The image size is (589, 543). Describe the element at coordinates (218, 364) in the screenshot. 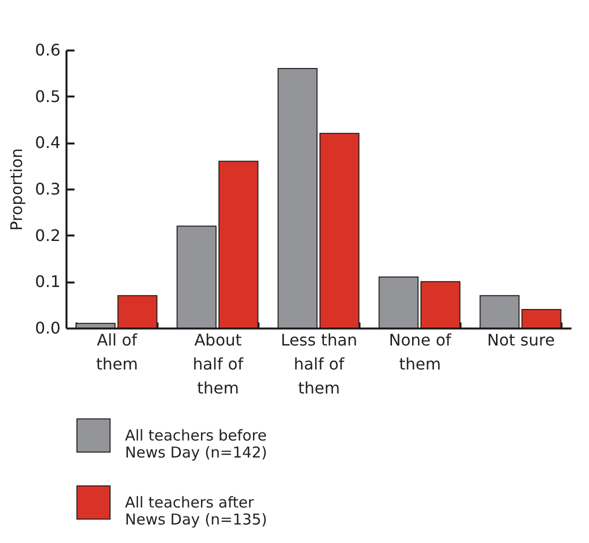

I see `x-tick-label: About half of them` at that location.